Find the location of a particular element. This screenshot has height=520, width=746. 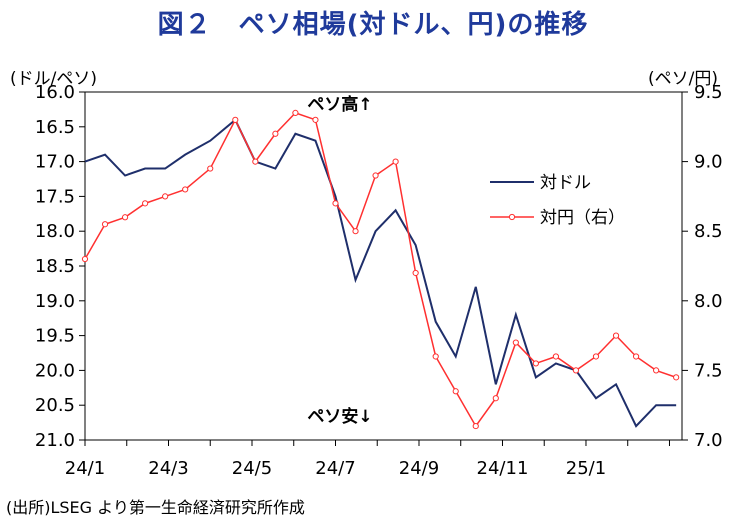

x-tick-label: 25/1 is located at coordinates (586, 468).